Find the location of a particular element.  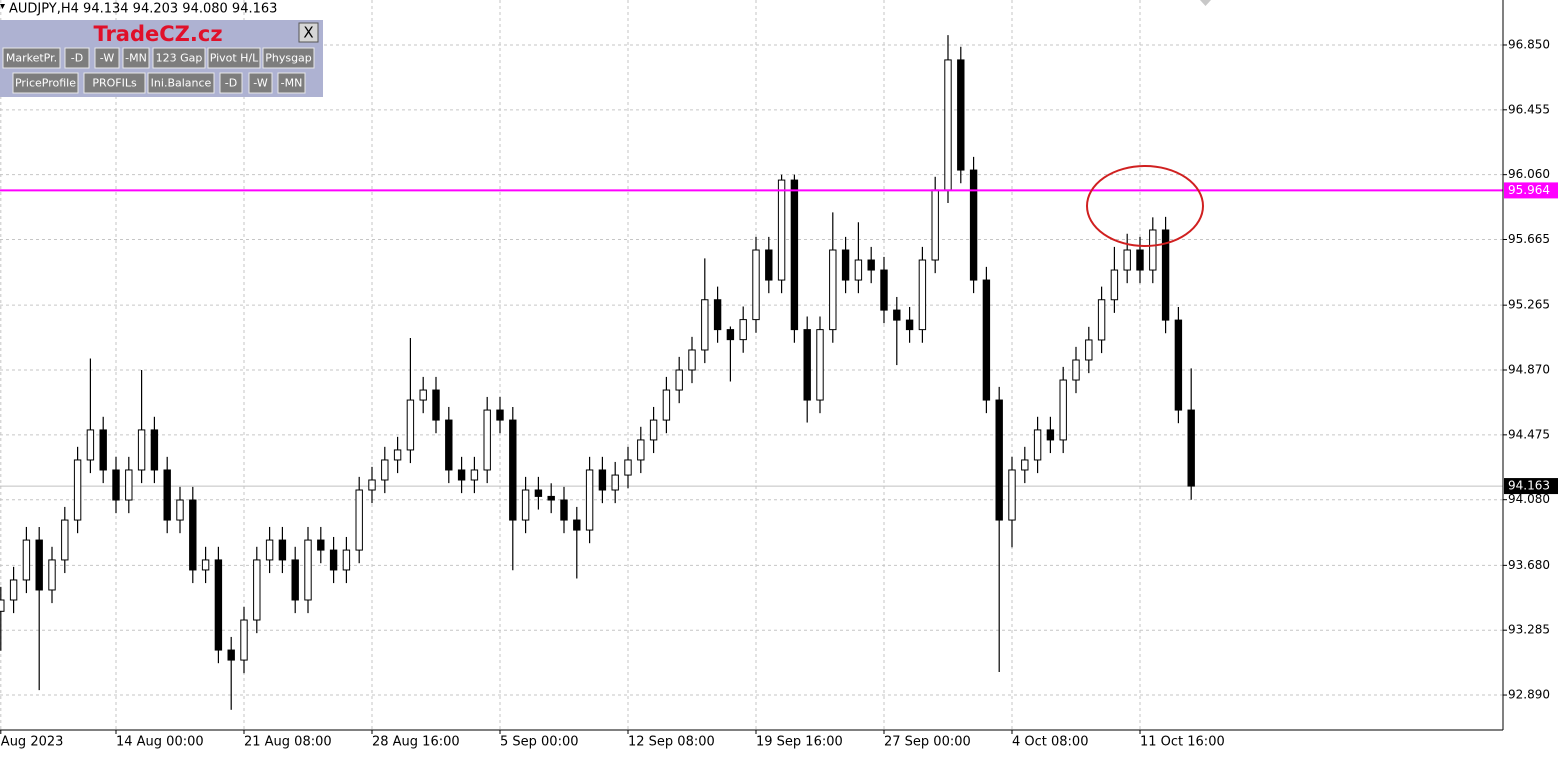

button-label: Ini.Balance is located at coordinates (181, 83).